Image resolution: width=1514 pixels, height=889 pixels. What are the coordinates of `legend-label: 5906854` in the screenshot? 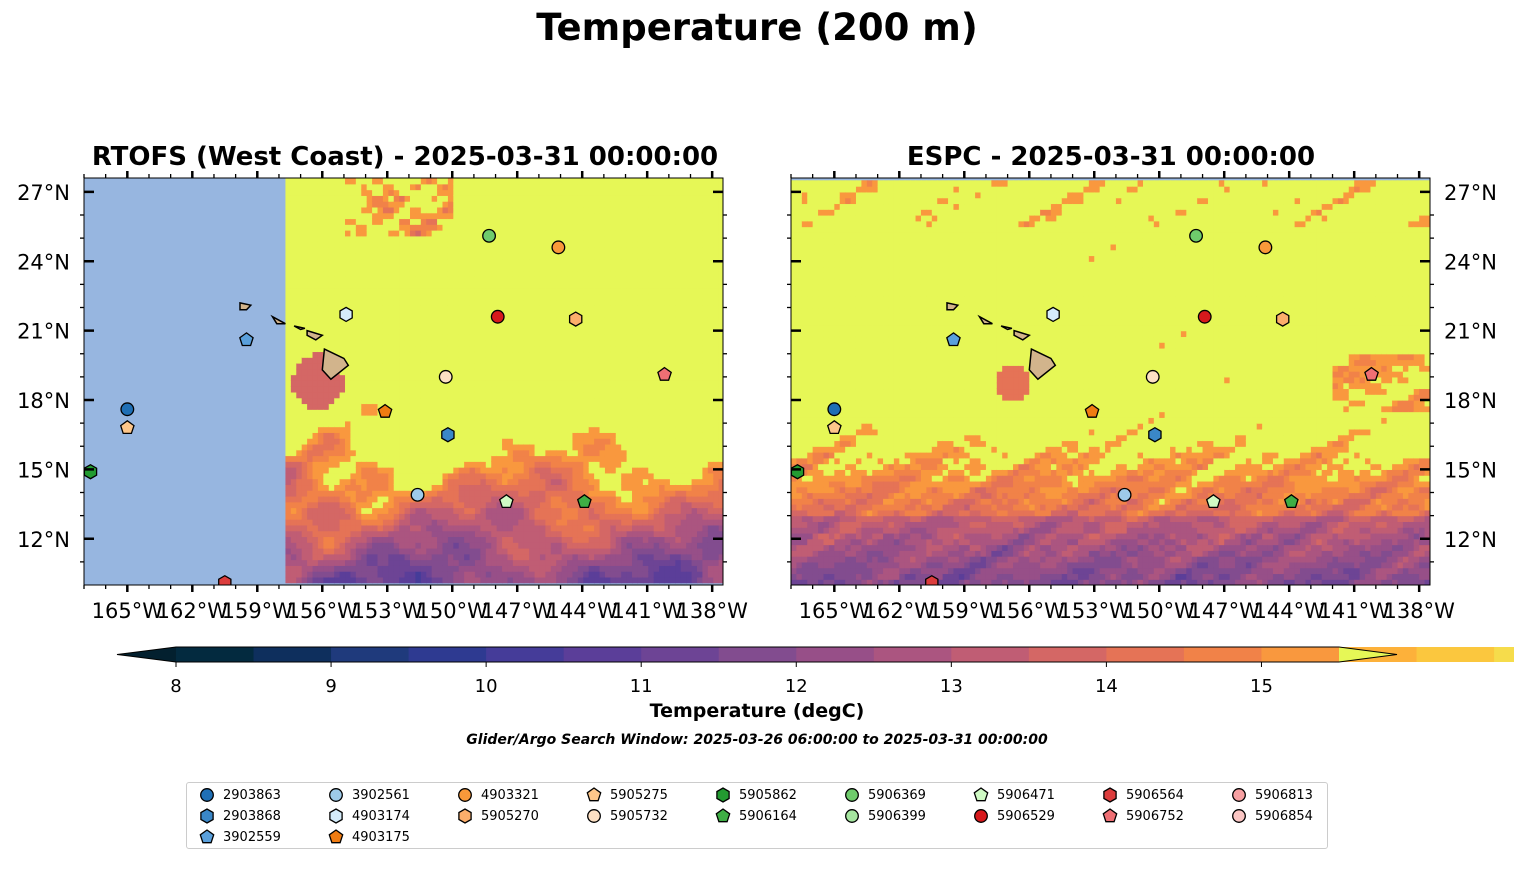 It's located at (1284, 816).